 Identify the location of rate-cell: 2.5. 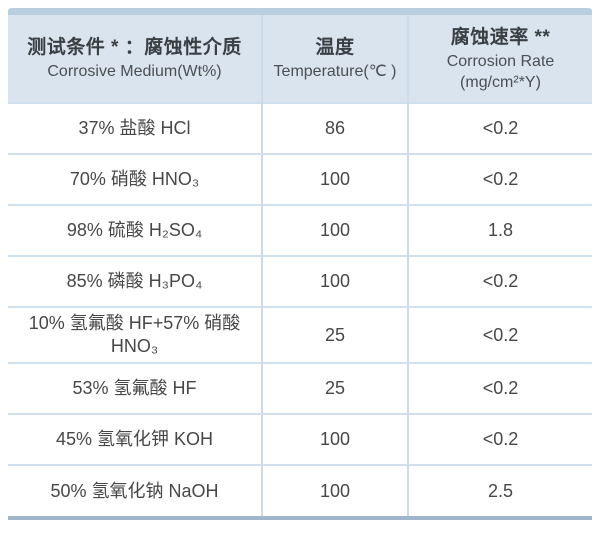
(499, 490).